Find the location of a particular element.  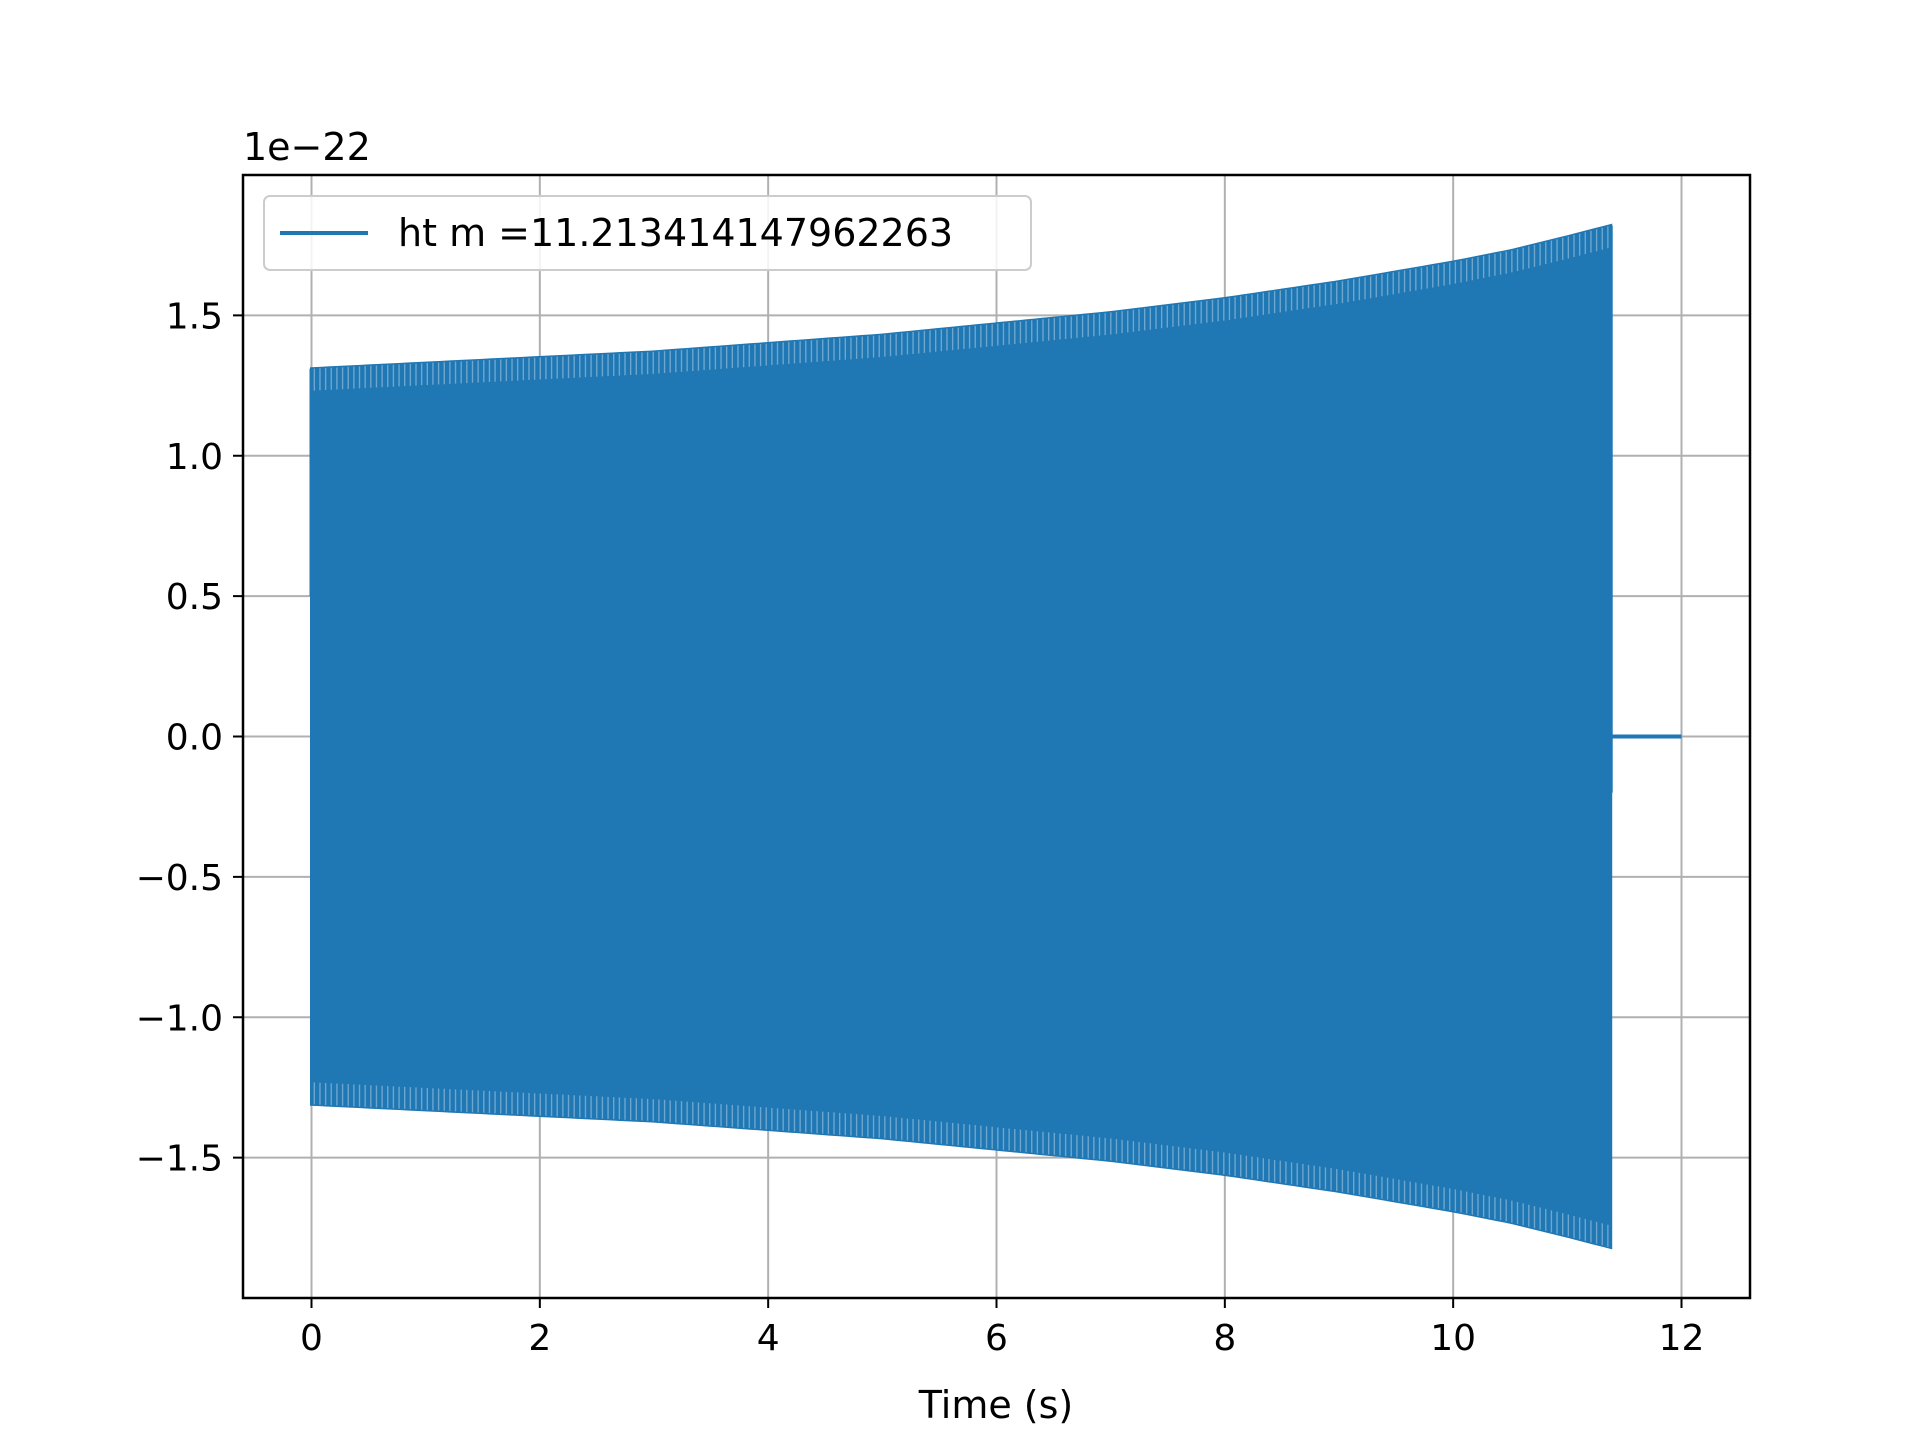

series-lower-cycles is located at coordinates (961, 1164).